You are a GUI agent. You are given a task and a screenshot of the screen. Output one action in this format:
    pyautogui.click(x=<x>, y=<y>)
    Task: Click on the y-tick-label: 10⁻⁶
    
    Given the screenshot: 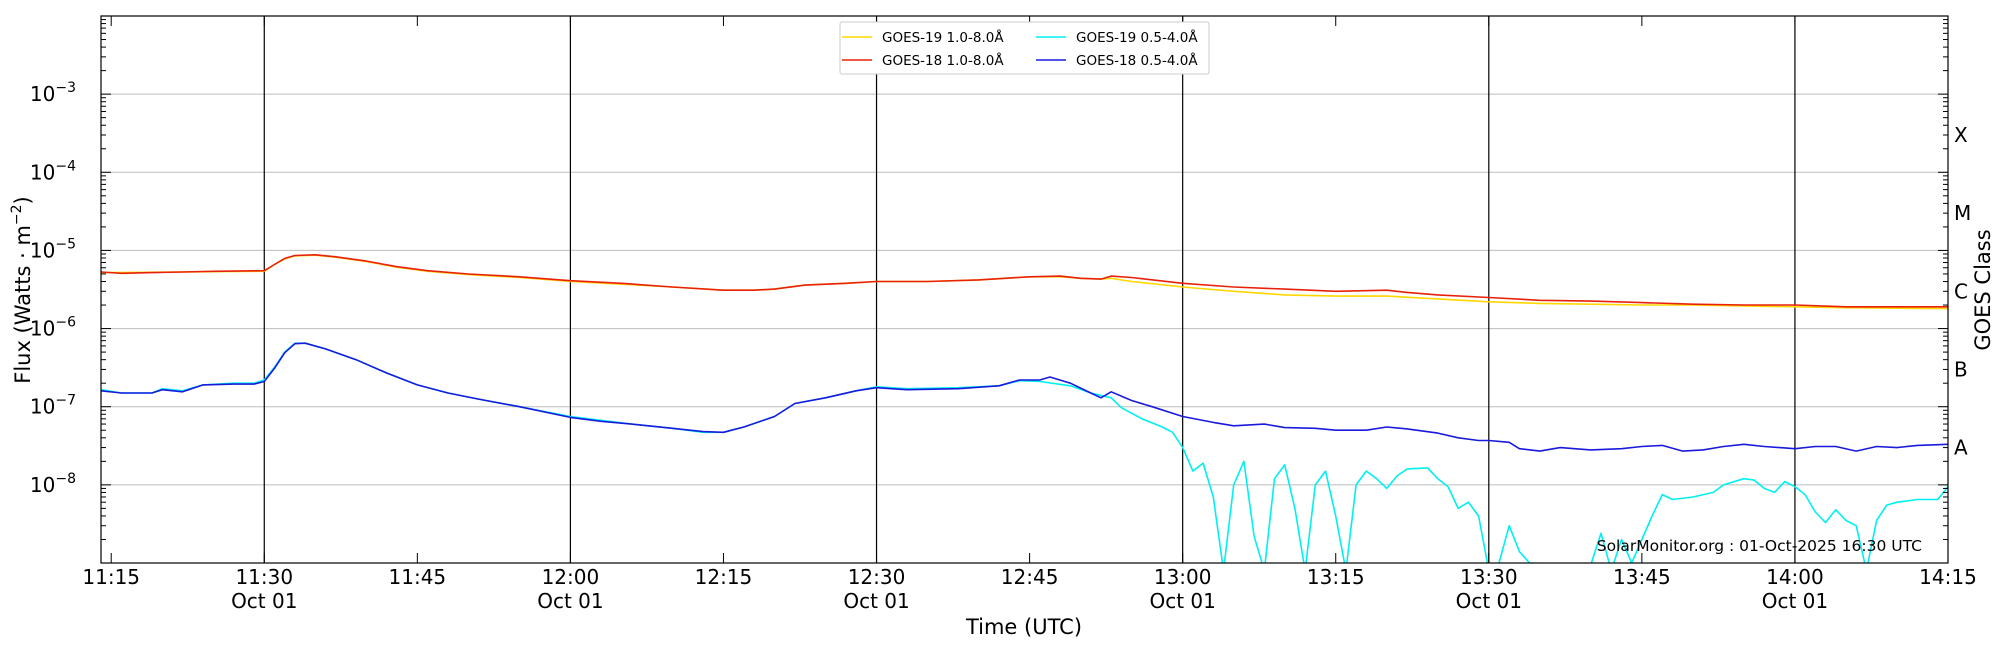 What is the action you would take?
    pyautogui.click(x=53, y=328)
    